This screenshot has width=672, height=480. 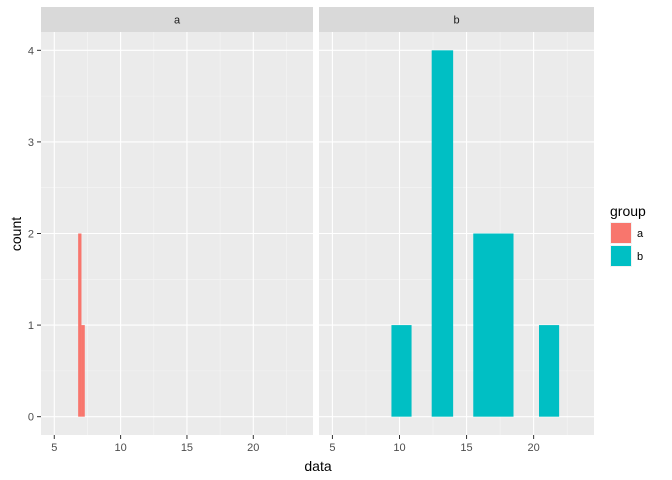 I want to click on bars, so click(x=81, y=325).